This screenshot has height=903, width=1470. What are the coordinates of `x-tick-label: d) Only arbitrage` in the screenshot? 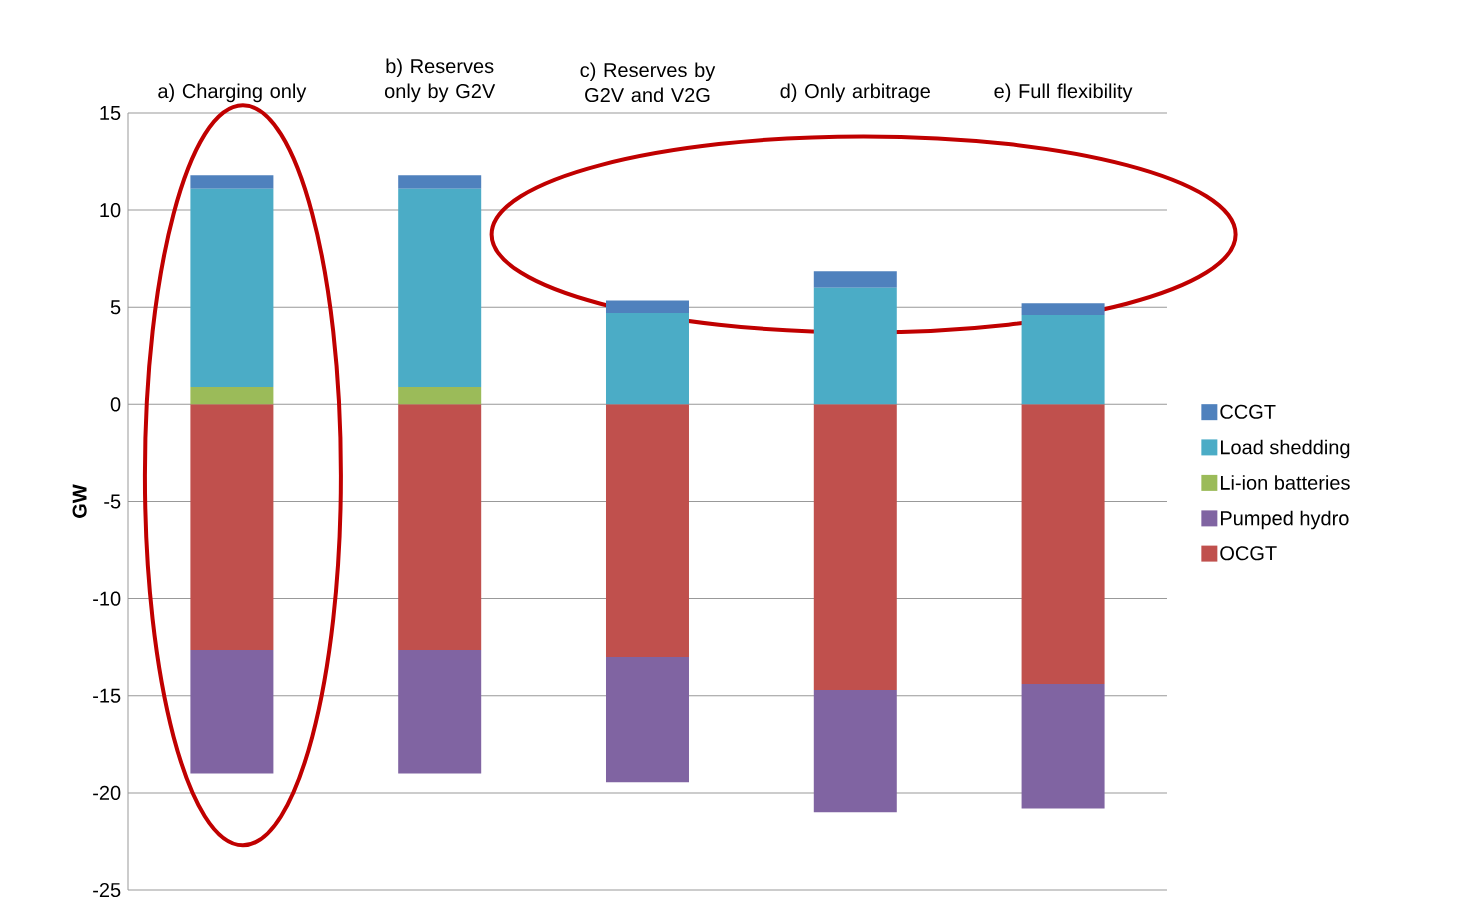 It's located at (855, 93).